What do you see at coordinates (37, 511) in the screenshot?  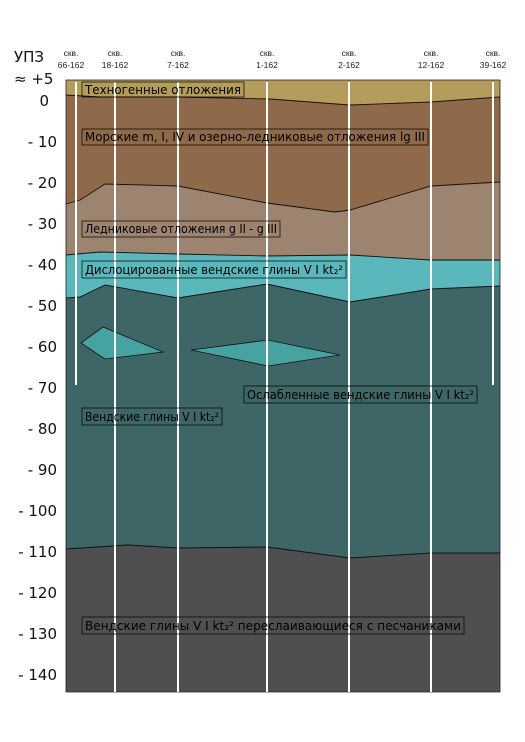 I see `depth-tick-100: - 100` at bounding box center [37, 511].